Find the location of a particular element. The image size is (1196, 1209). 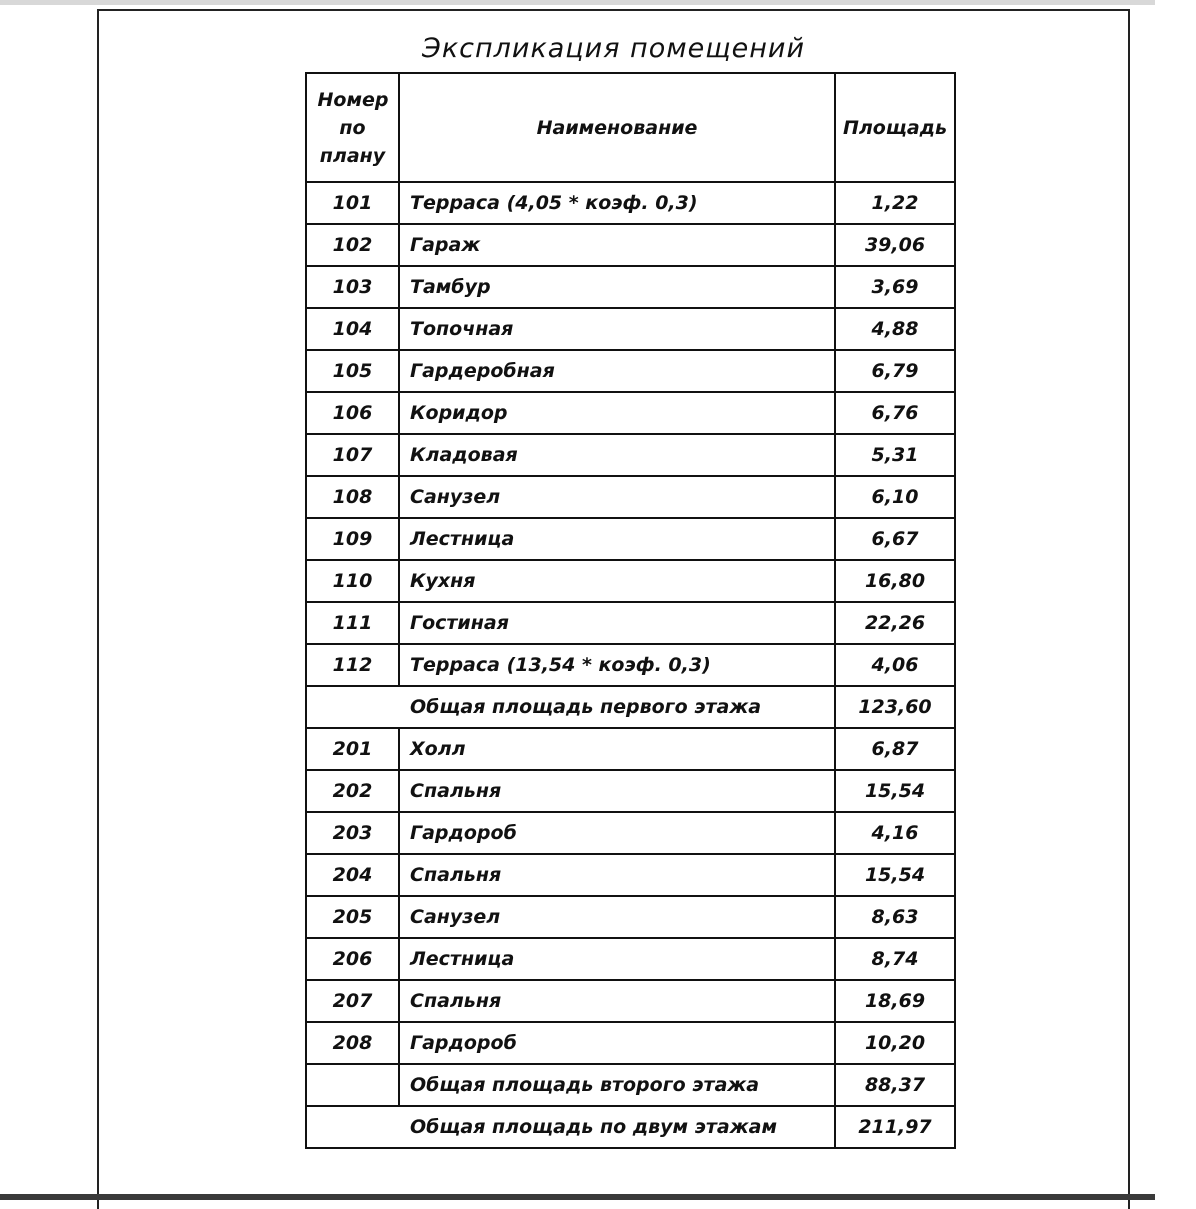

table-row: 202 Спальня 15,54 is located at coordinates (630, 791).